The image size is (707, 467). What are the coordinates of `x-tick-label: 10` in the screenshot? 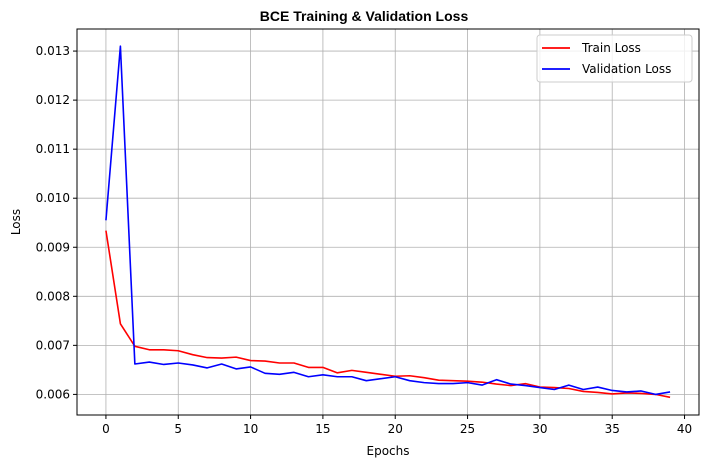 It's located at (250, 429).